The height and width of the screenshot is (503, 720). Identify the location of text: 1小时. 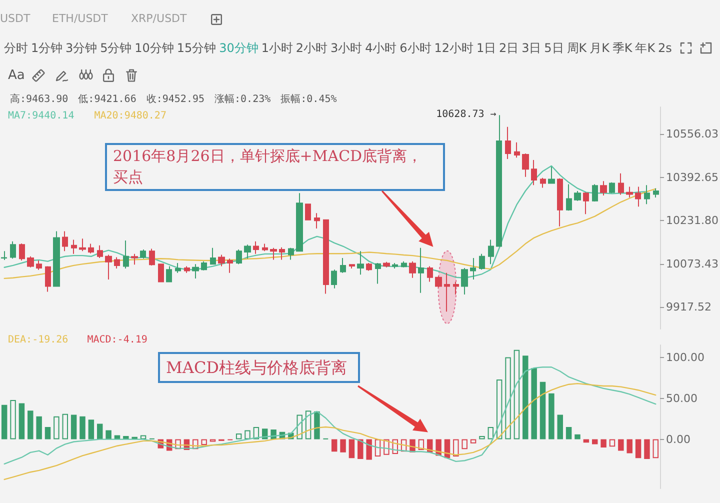
(277, 48).